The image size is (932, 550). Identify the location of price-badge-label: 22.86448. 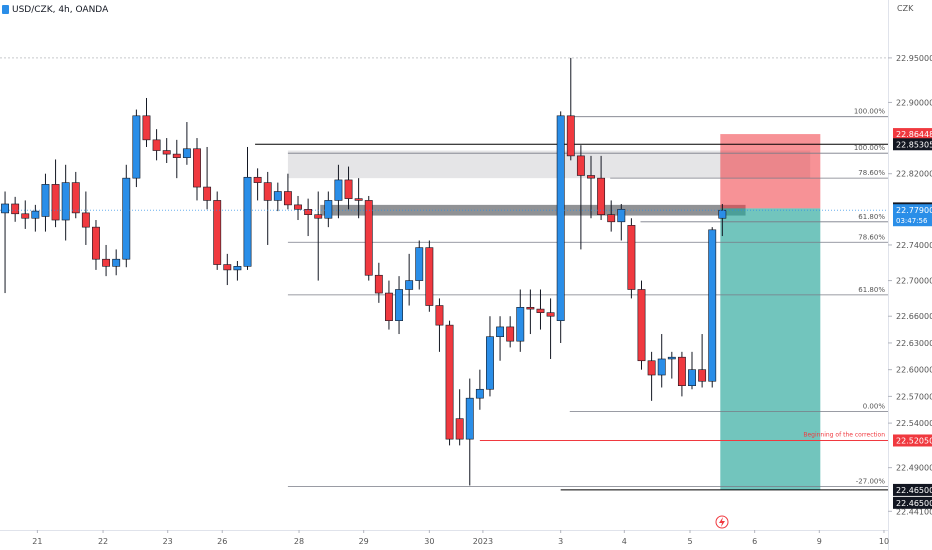
(914, 134).